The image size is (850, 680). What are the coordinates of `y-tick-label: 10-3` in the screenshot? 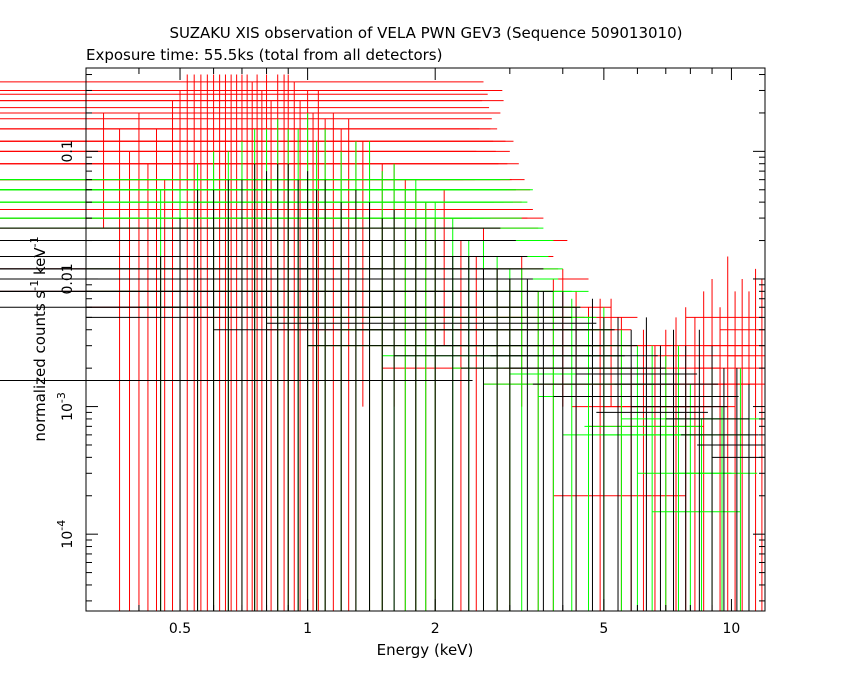 It's located at (65, 406).